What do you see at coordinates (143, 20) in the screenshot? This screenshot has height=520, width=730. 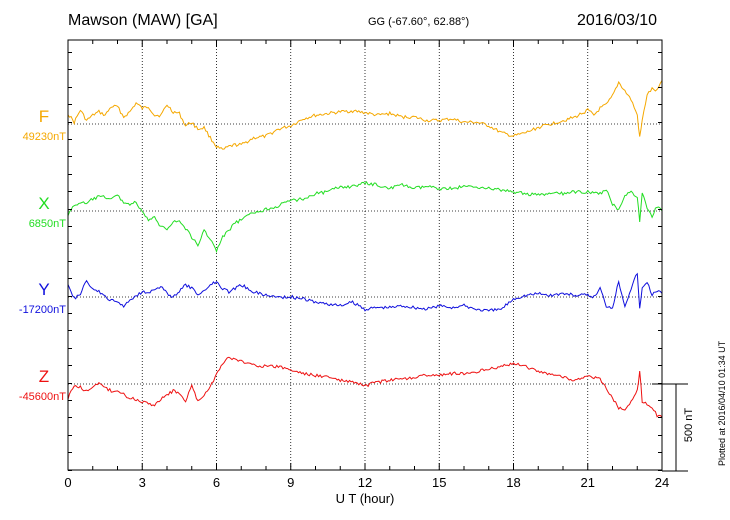 I see `chart-title: Mawson (MAW) [GA]` at bounding box center [143, 20].